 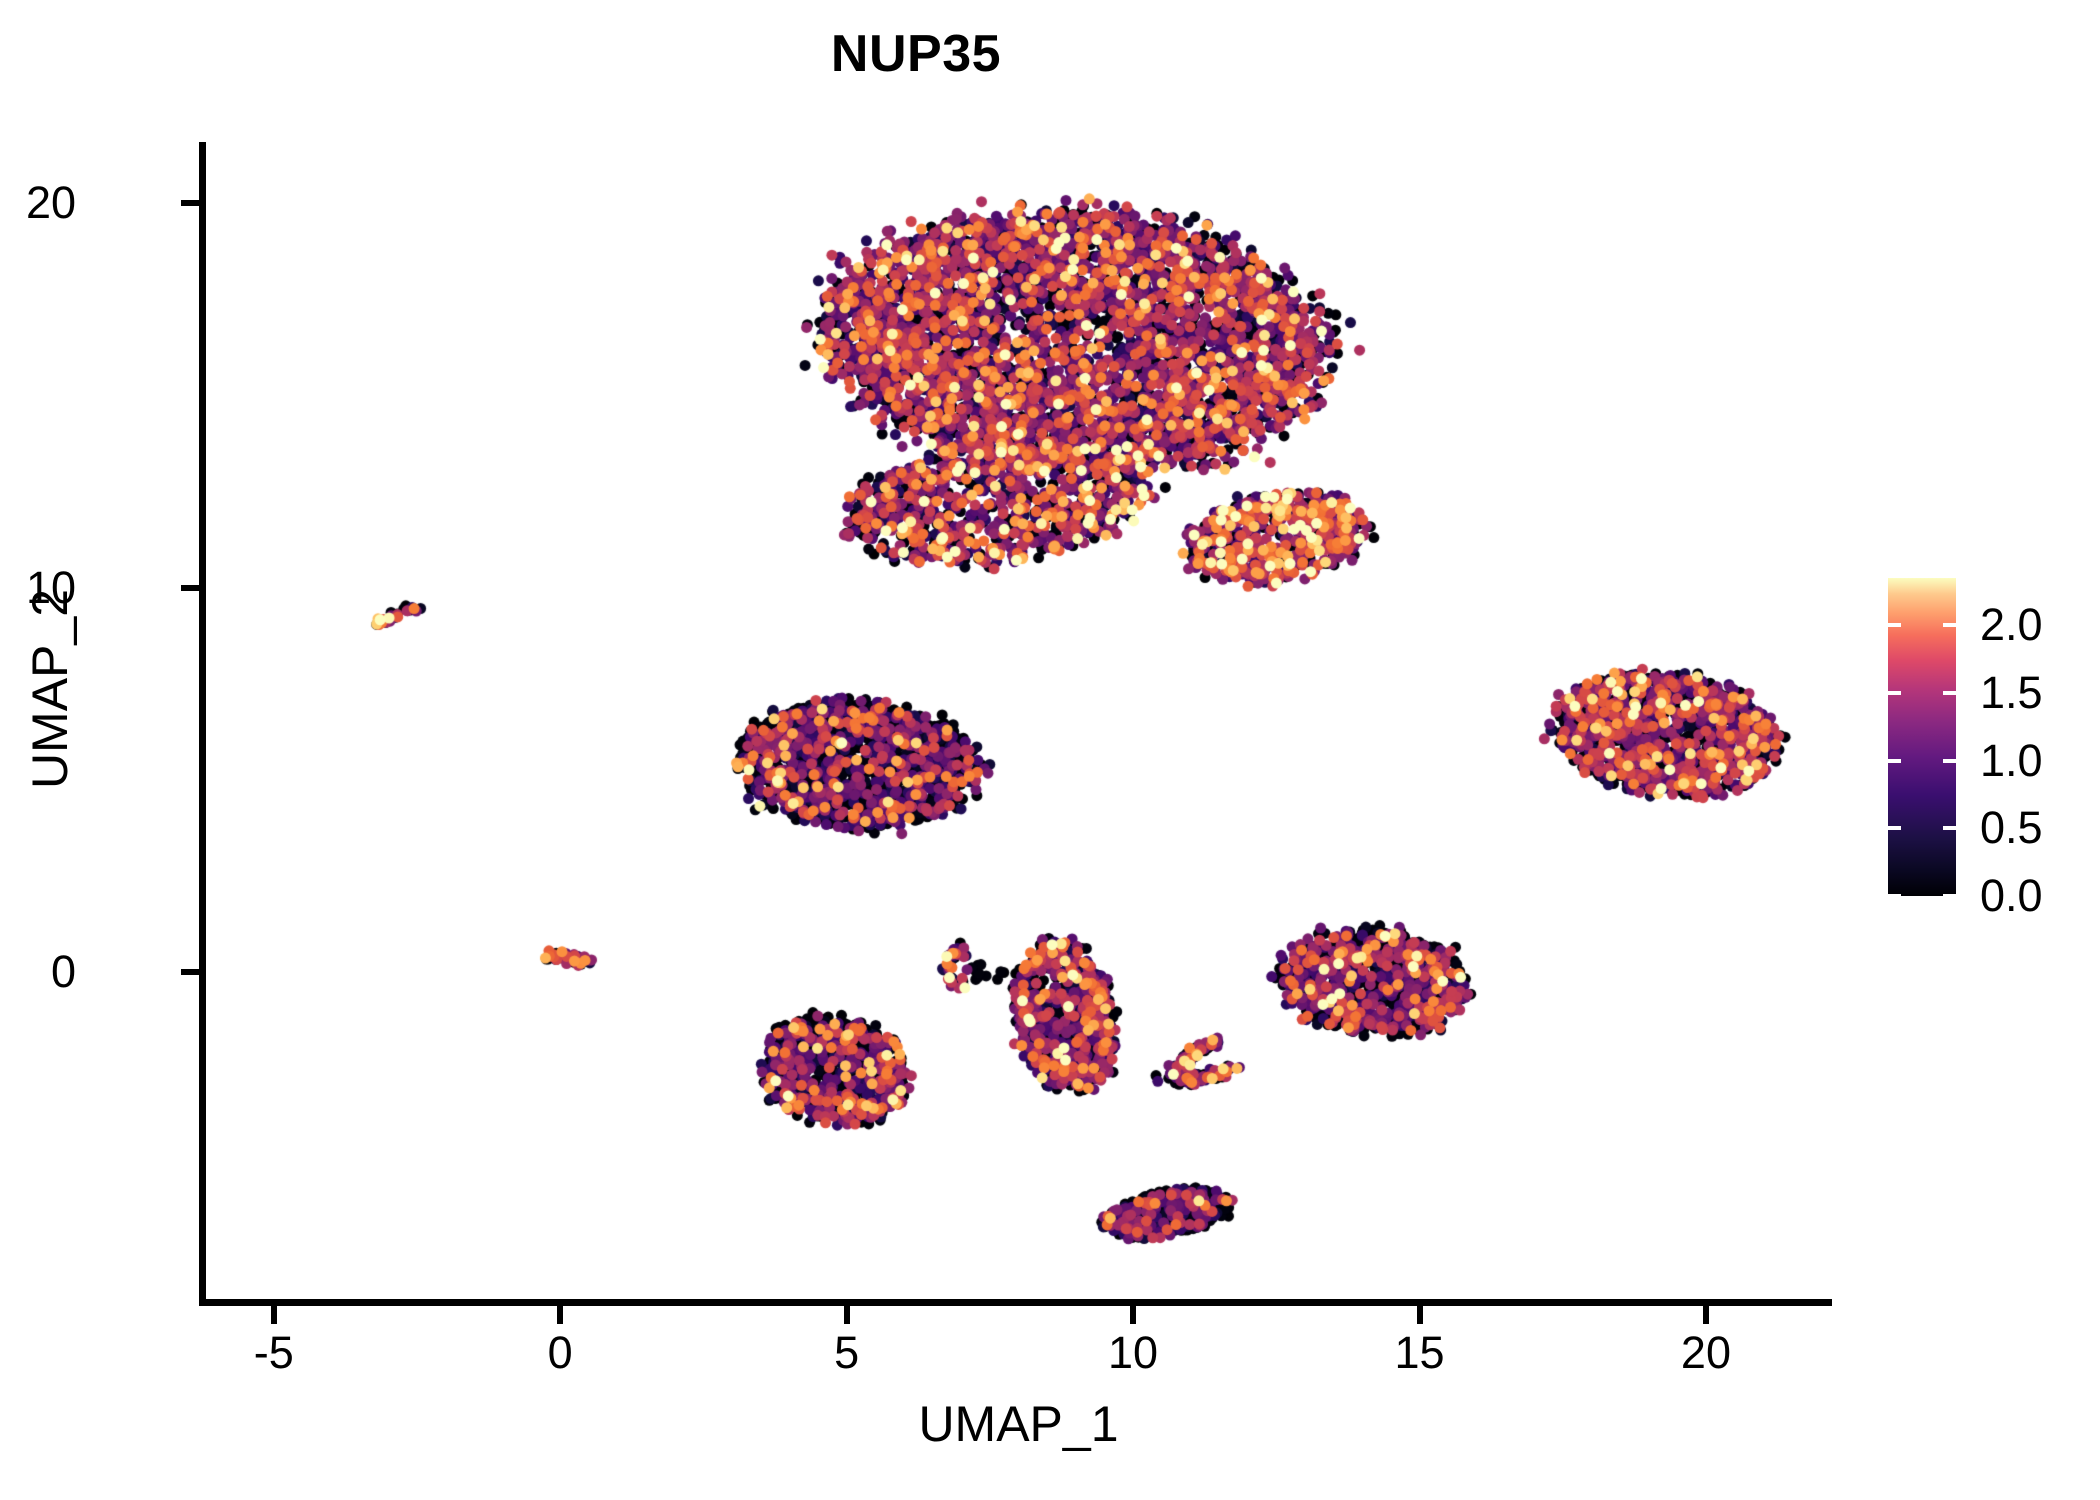 What do you see at coordinates (1018, 1302) in the screenshot?
I see `x-axis-line` at bounding box center [1018, 1302].